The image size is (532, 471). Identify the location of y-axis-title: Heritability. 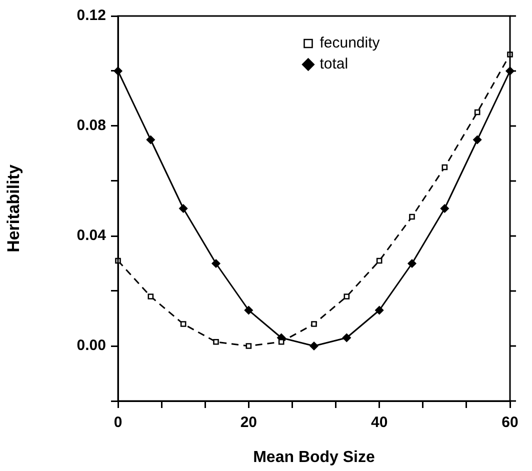
(13, 208).